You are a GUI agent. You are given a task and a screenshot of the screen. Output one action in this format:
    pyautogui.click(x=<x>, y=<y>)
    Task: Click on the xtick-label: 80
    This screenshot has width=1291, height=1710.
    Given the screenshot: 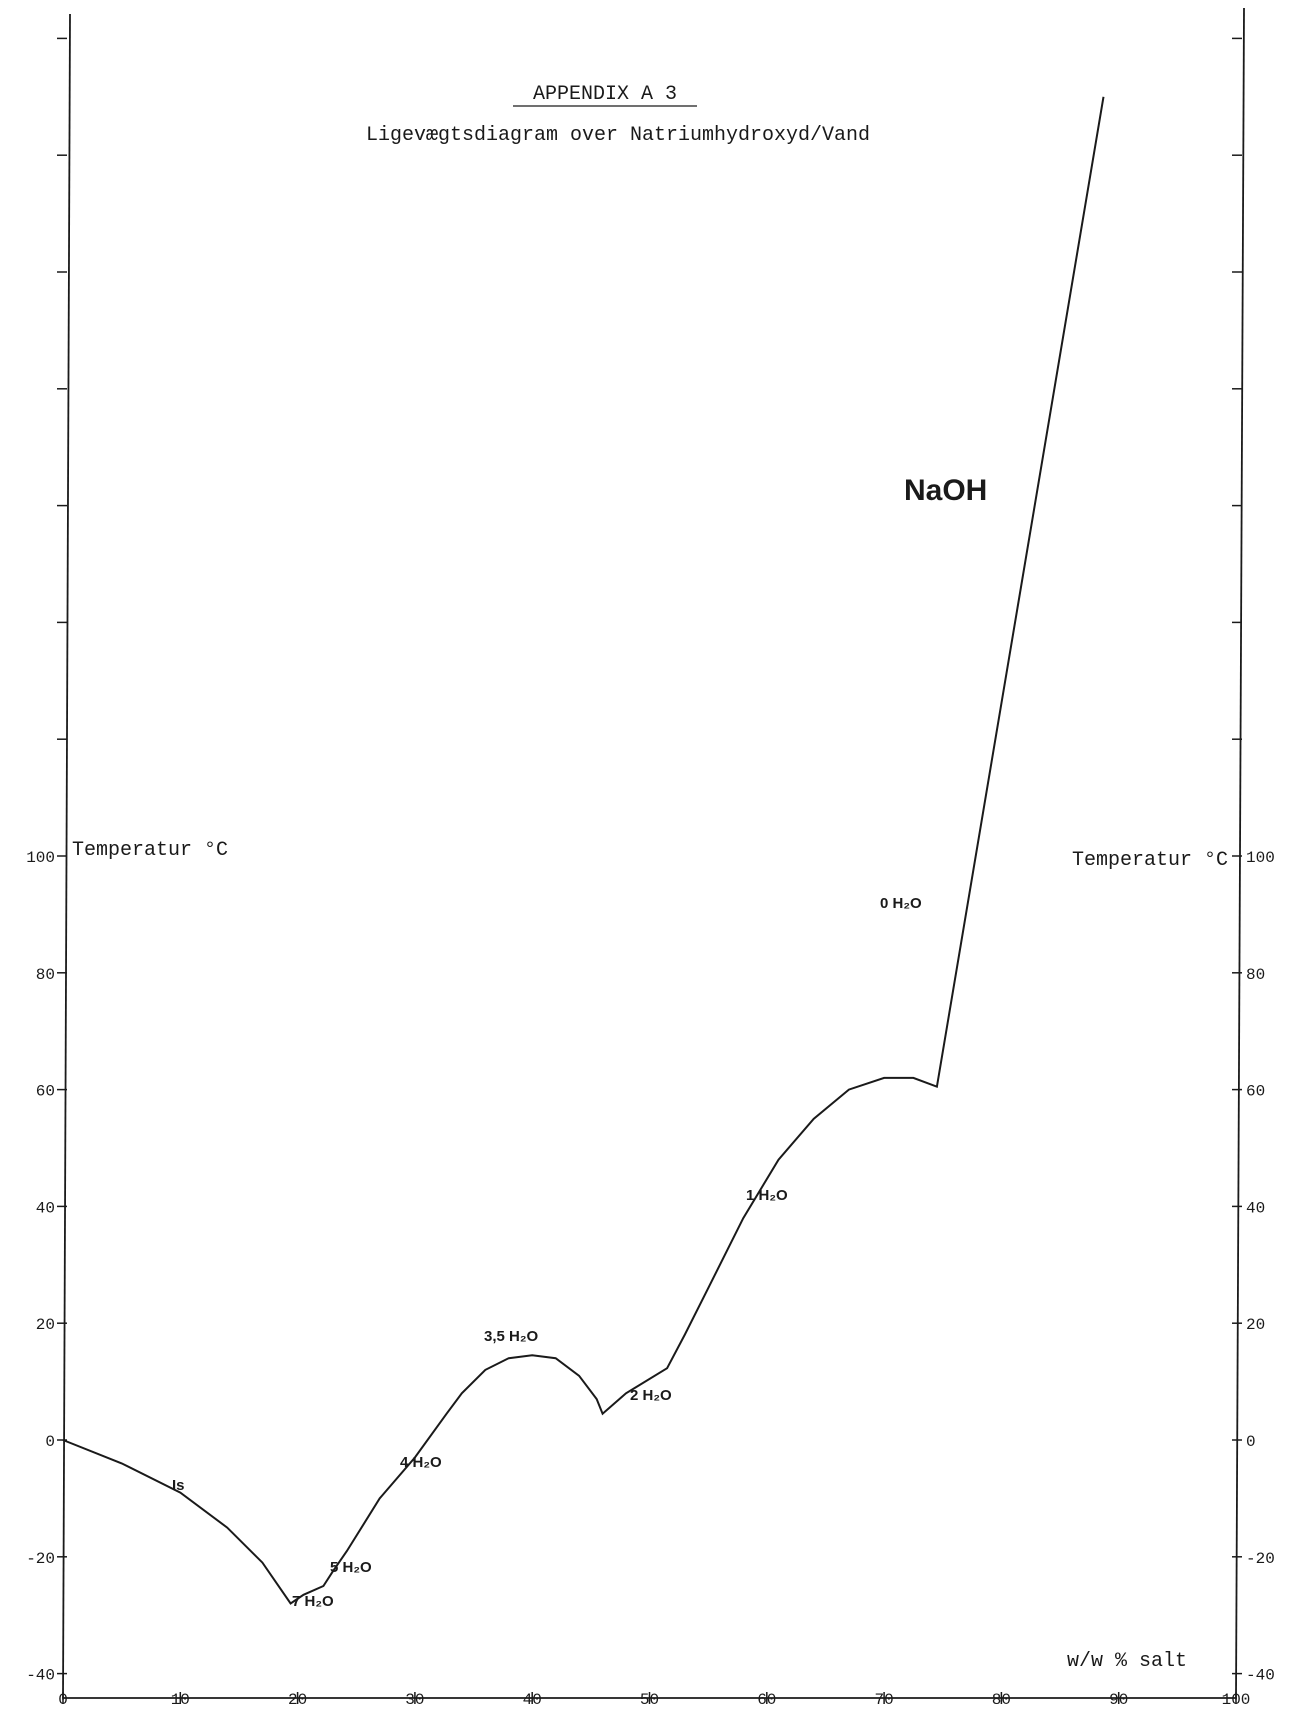 What is the action you would take?
    pyautogui.click(x=1001, y=1700)
    